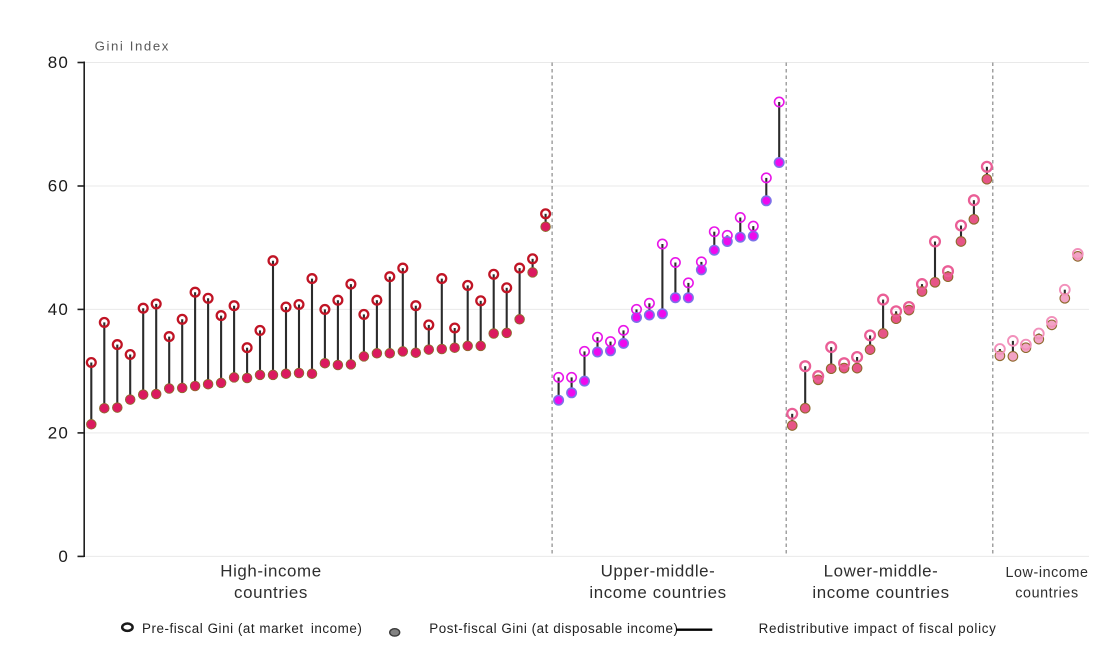 The height and width of the screenshot is (661, 1101). Describe the element at coordinates (58, 309) in the screenshot. I see `svg-text: 40` at that location.